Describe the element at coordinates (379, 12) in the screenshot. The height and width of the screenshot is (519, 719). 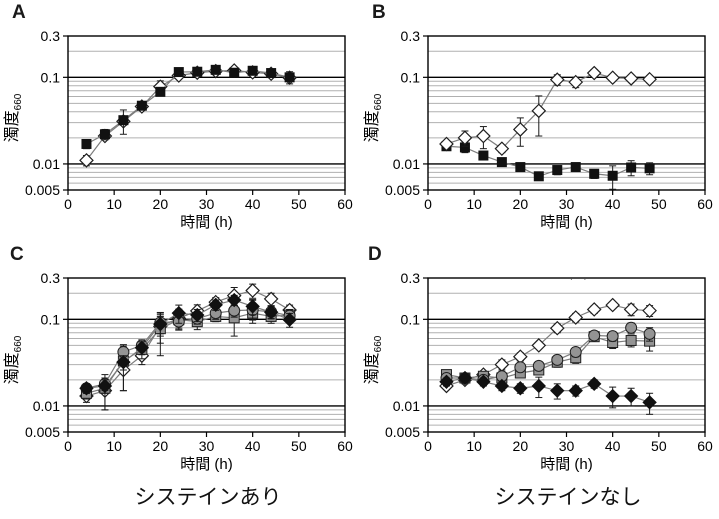
I see `panel-b-letter: B` at that location.